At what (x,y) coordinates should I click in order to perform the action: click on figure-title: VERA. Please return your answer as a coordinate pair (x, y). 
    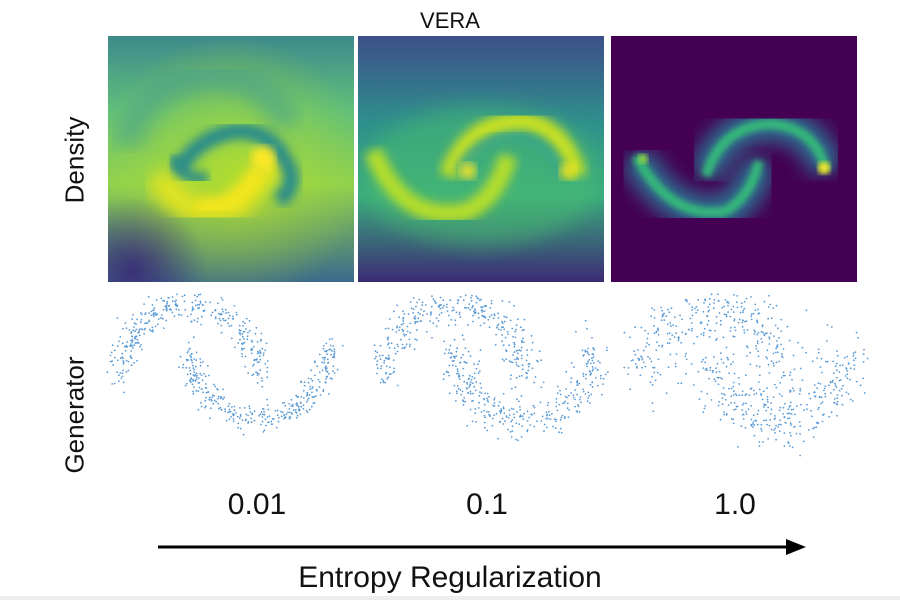
    Looking at the image, I should click on (450, 20).